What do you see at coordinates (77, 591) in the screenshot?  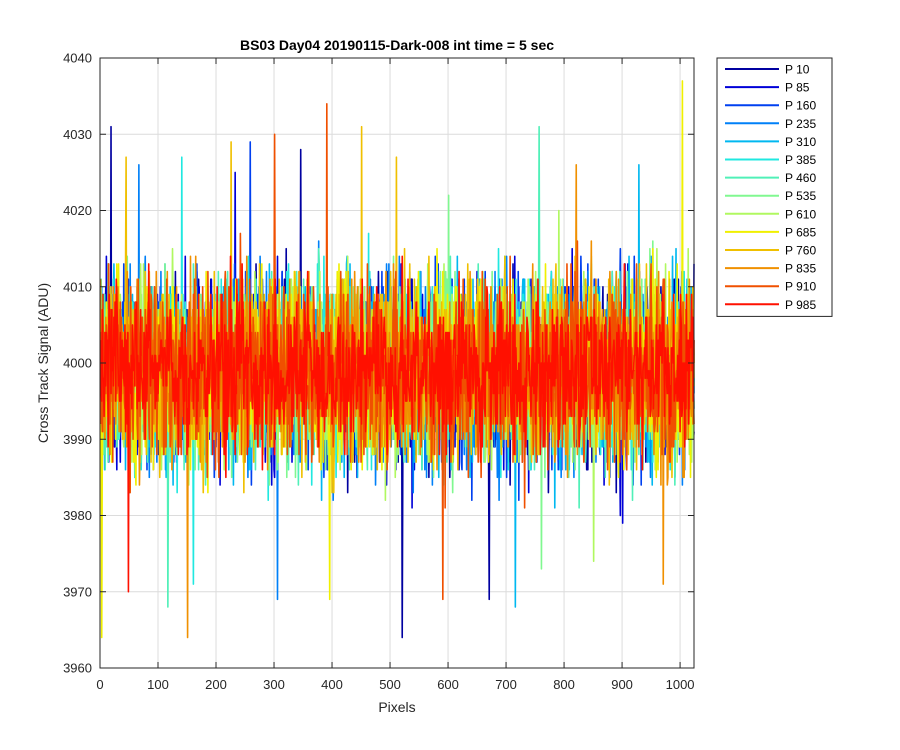 I see `y-tick-label: 3970` at bounding box center [77, 591].